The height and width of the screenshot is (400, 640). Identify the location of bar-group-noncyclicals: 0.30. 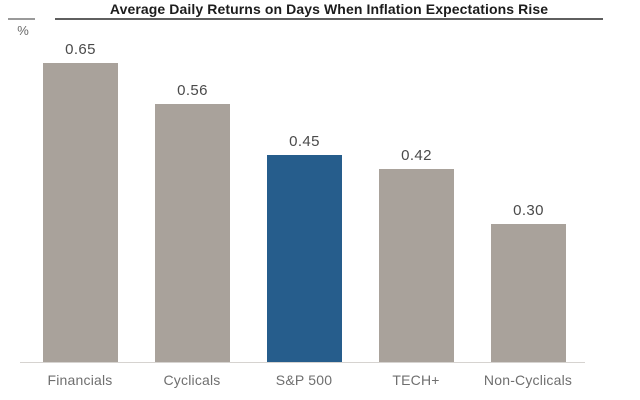
(528, 282).